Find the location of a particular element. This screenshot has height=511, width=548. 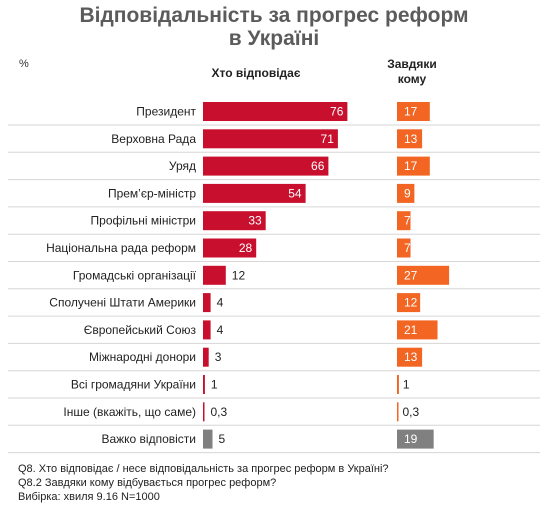

category-label: Уряд is located at coordinates (182, 166).